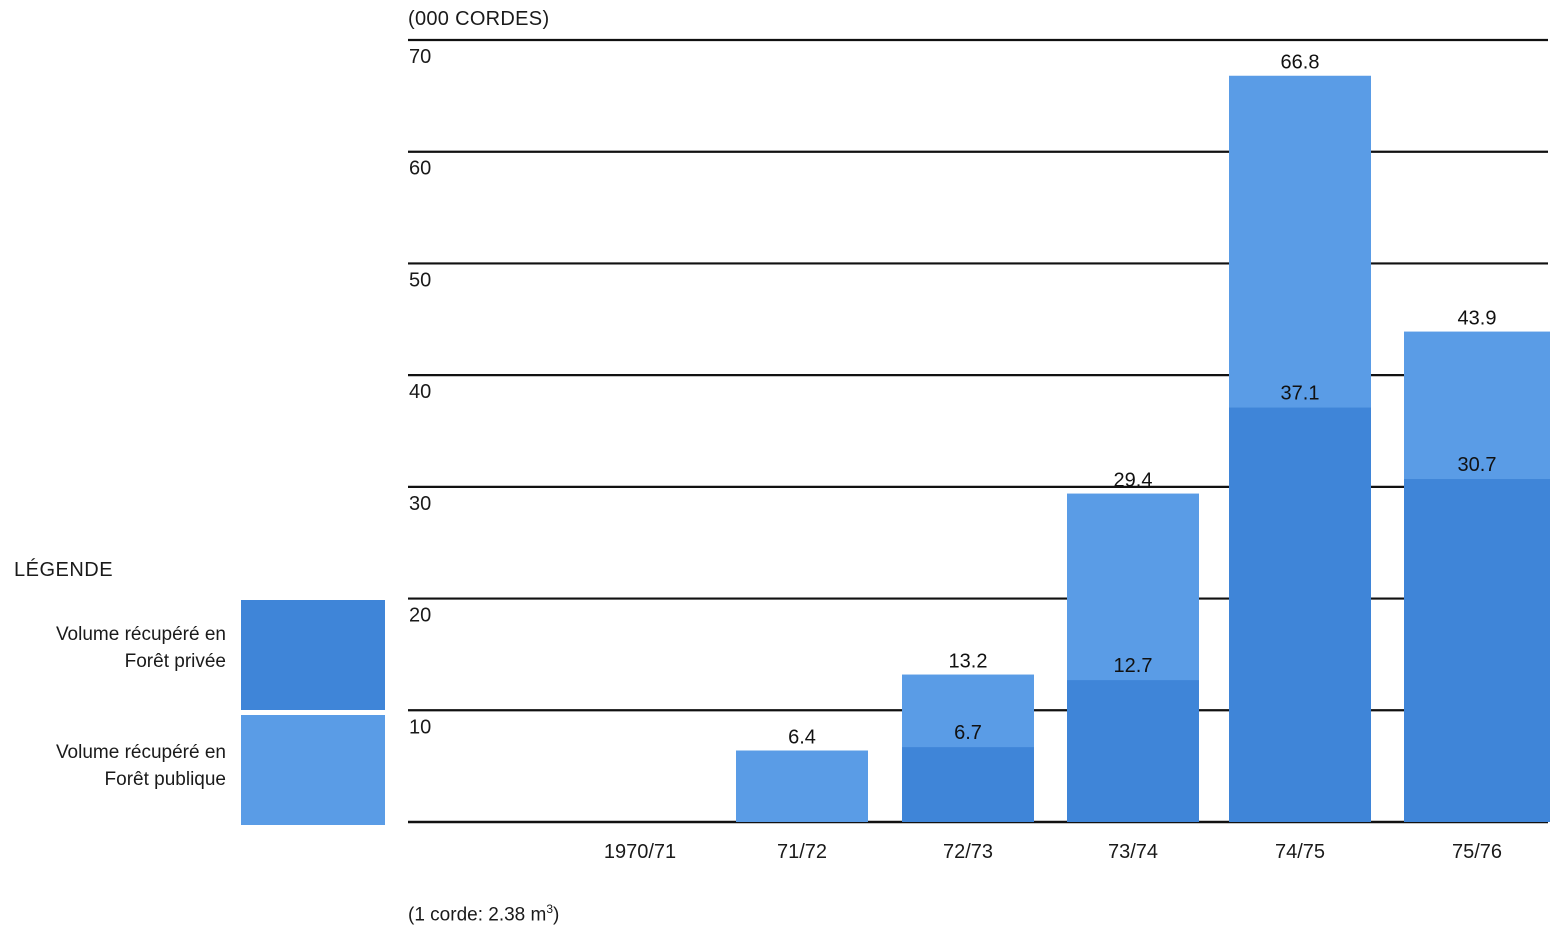 Image resolution: width=1559 pixels, height=928 pixels. What do you see at coordinates (968, 852) in the screenshot?
I see `x-tick-label: 72/73` at bounding box center [968, 852].